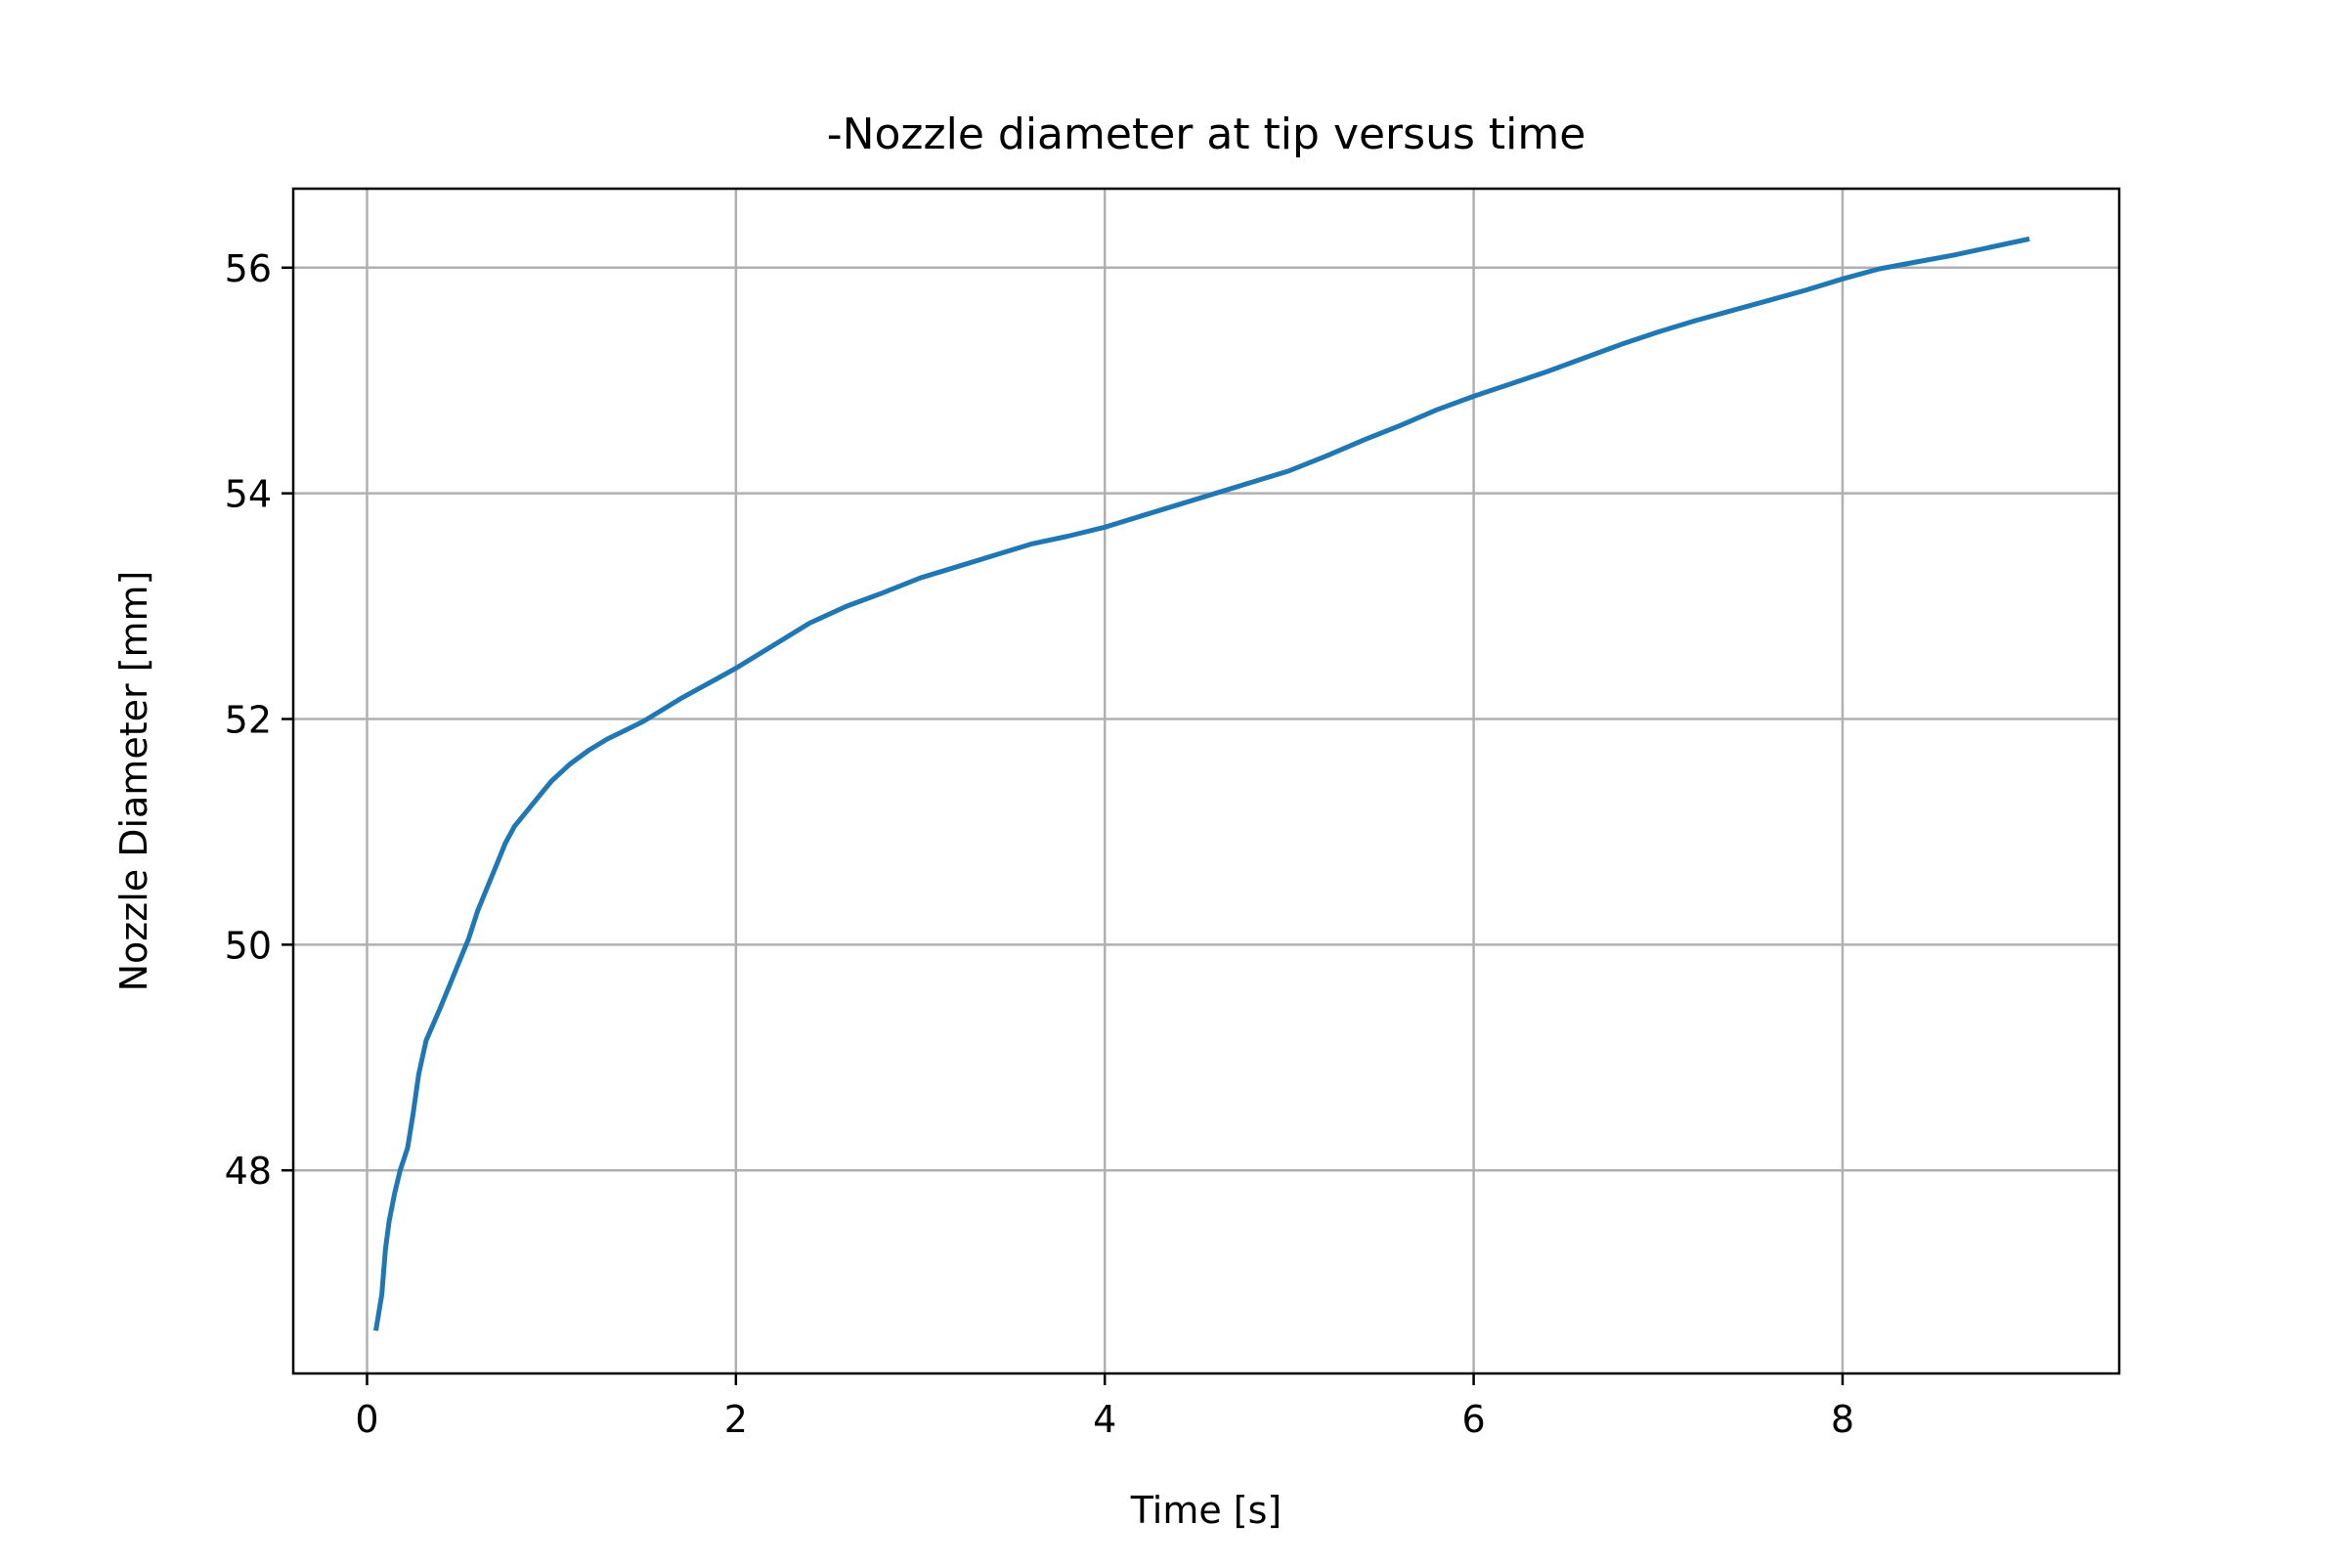 This screenshot has height=1568, width=2346. I want to click on y-tick-label: 54, so click(249, 494).